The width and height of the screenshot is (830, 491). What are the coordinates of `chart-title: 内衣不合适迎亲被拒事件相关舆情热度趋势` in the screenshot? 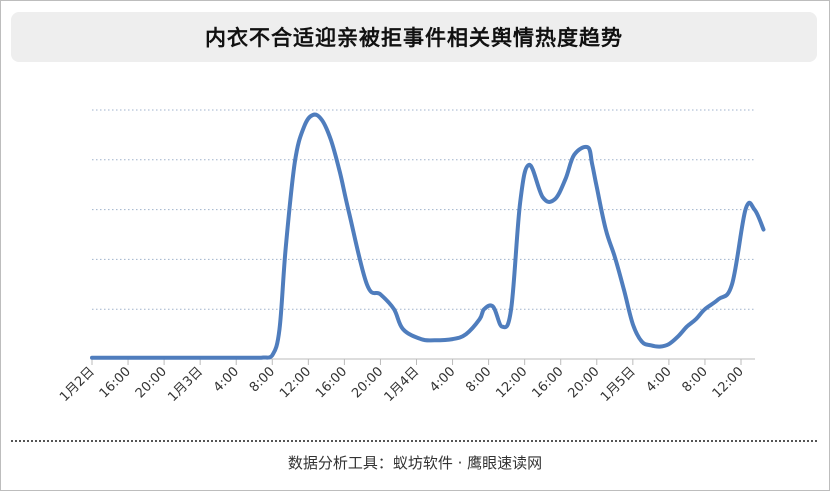 It's located at (414, 38).